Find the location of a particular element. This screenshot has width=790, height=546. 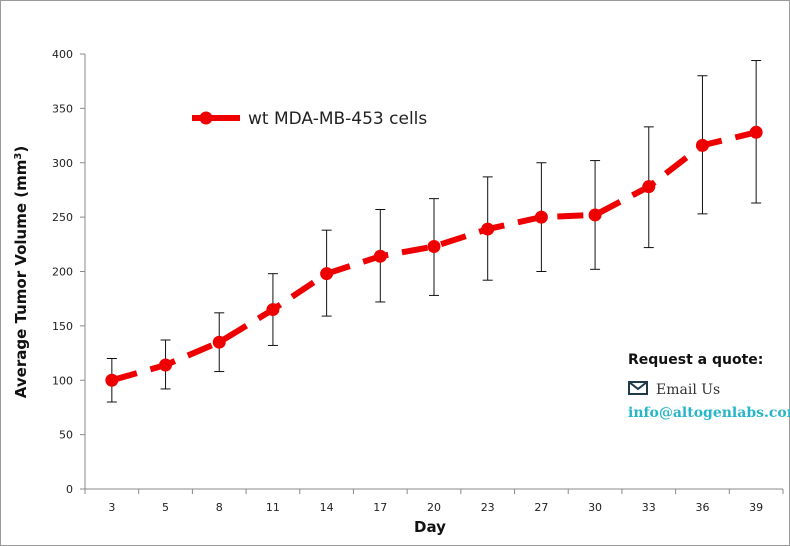

y-tick-label: 50 is located at coordinates (66, 435).